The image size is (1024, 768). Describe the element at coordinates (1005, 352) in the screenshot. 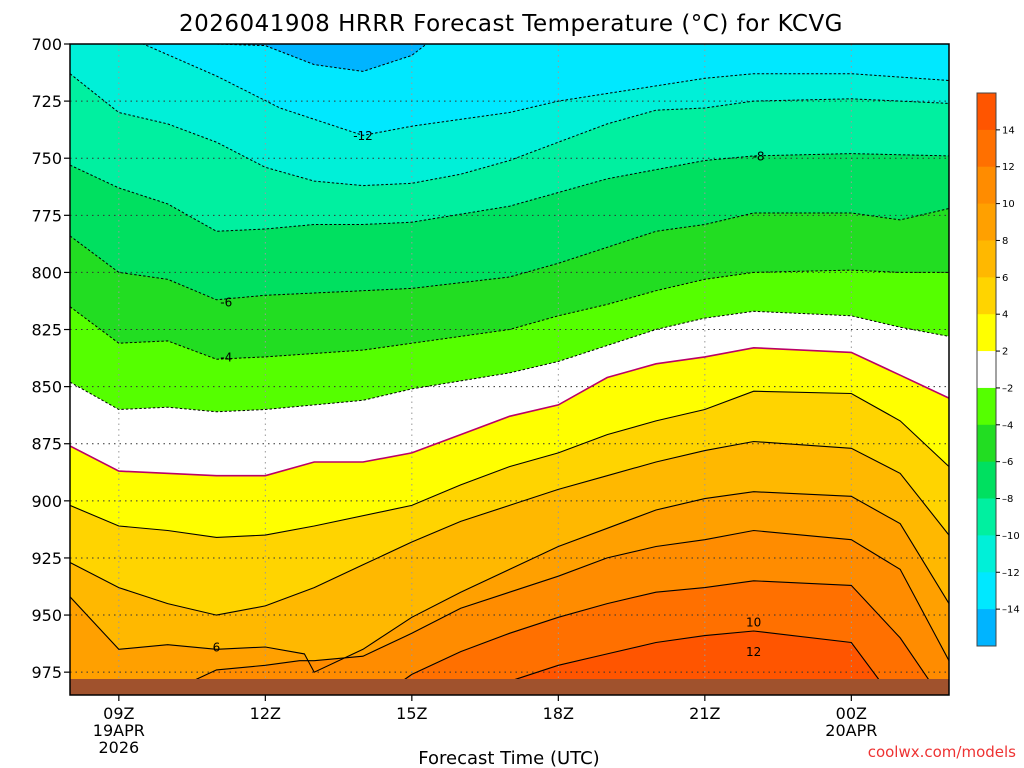

I see `colorbar-label: 2` at that location.